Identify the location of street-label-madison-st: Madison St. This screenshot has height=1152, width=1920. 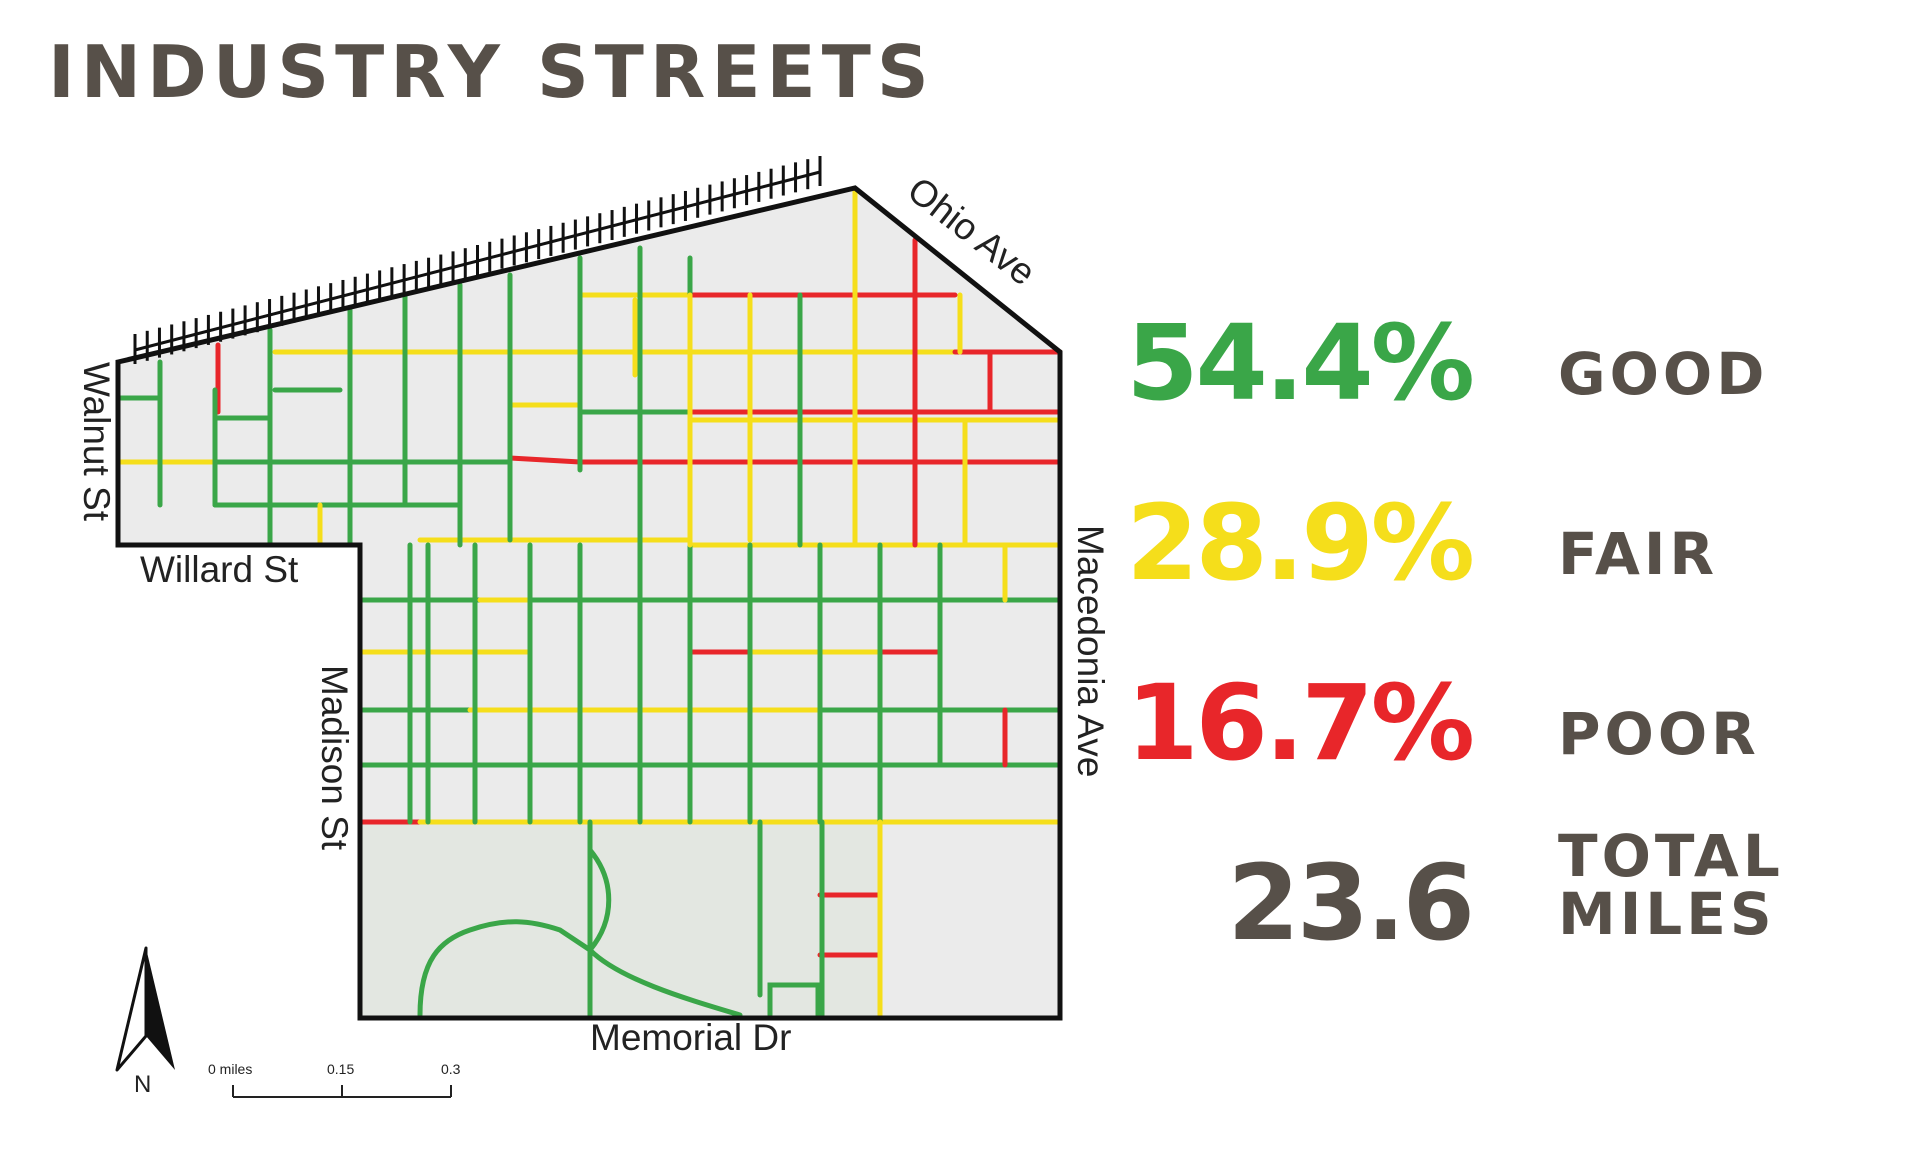
(334, 758).